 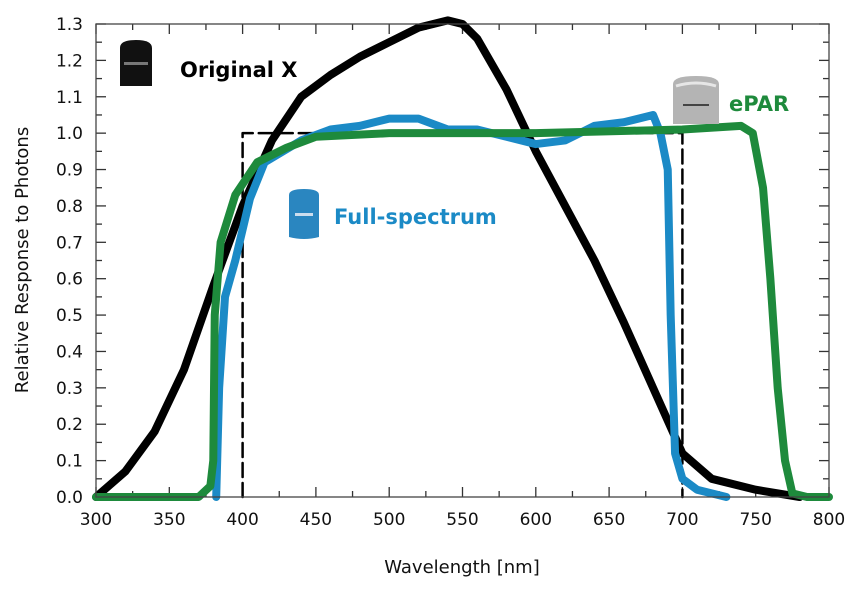 What do you see at coordinates (609, 520) in the screenshot?
I see `x-tick-label: 650` at bounding box center [609, 520].